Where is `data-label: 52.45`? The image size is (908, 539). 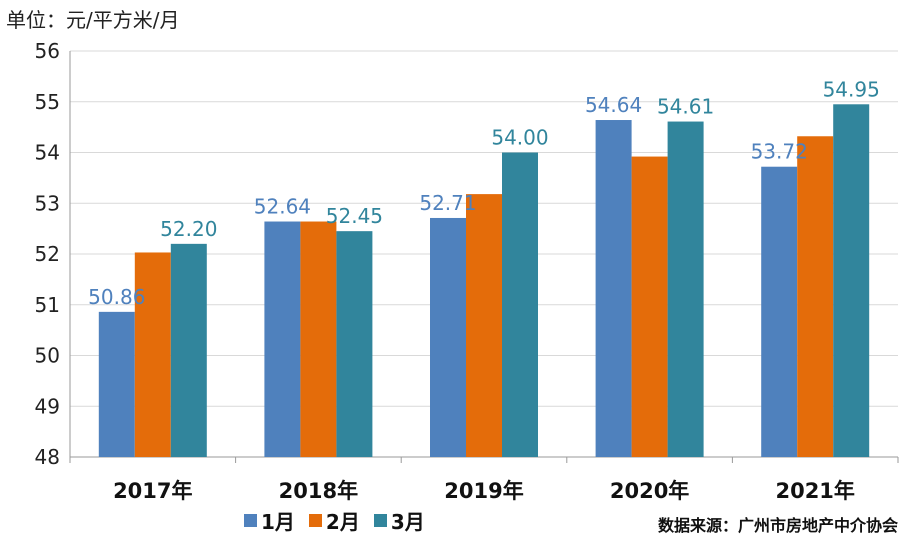
data-label: 52.45 is located at coordinates (354, 216).